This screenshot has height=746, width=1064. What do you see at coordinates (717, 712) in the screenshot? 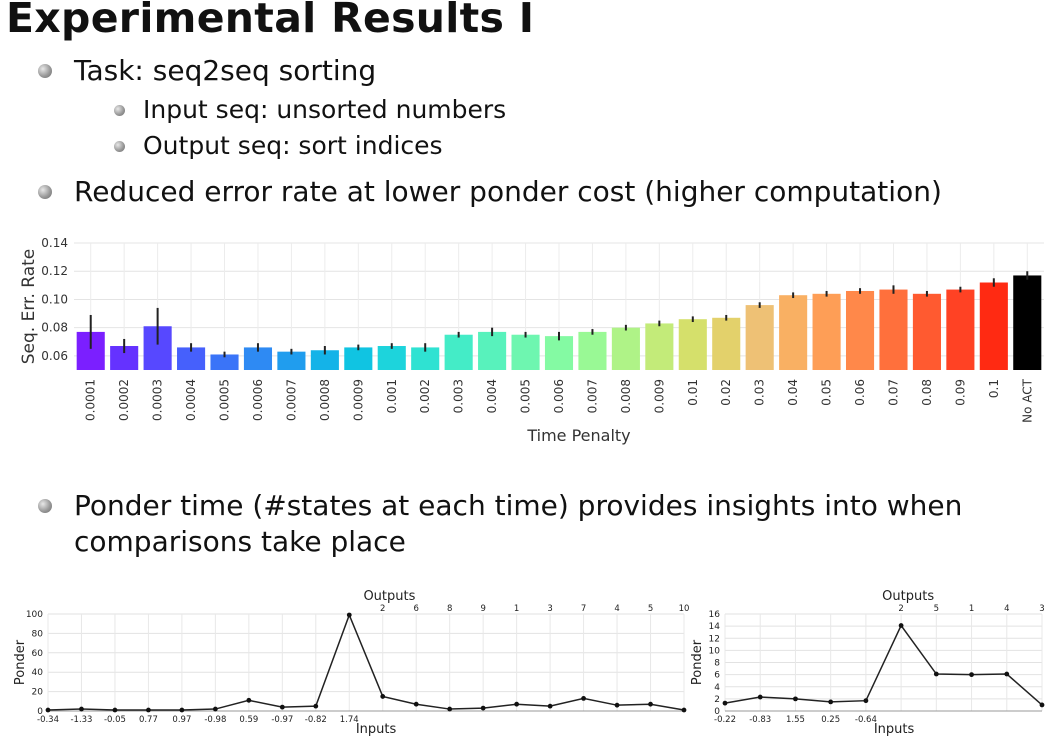
I see `ponder-chart-right-y-tick-label: 0` at bounding box center [717, 712].